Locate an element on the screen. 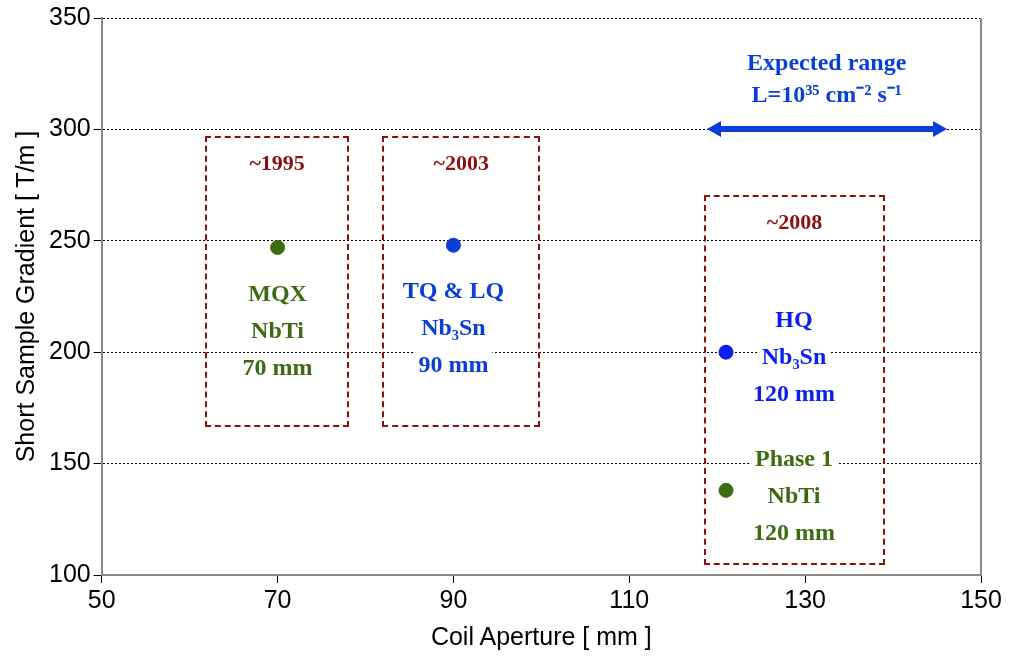  annotation: ~2003 is located at coordinates (461, 162).